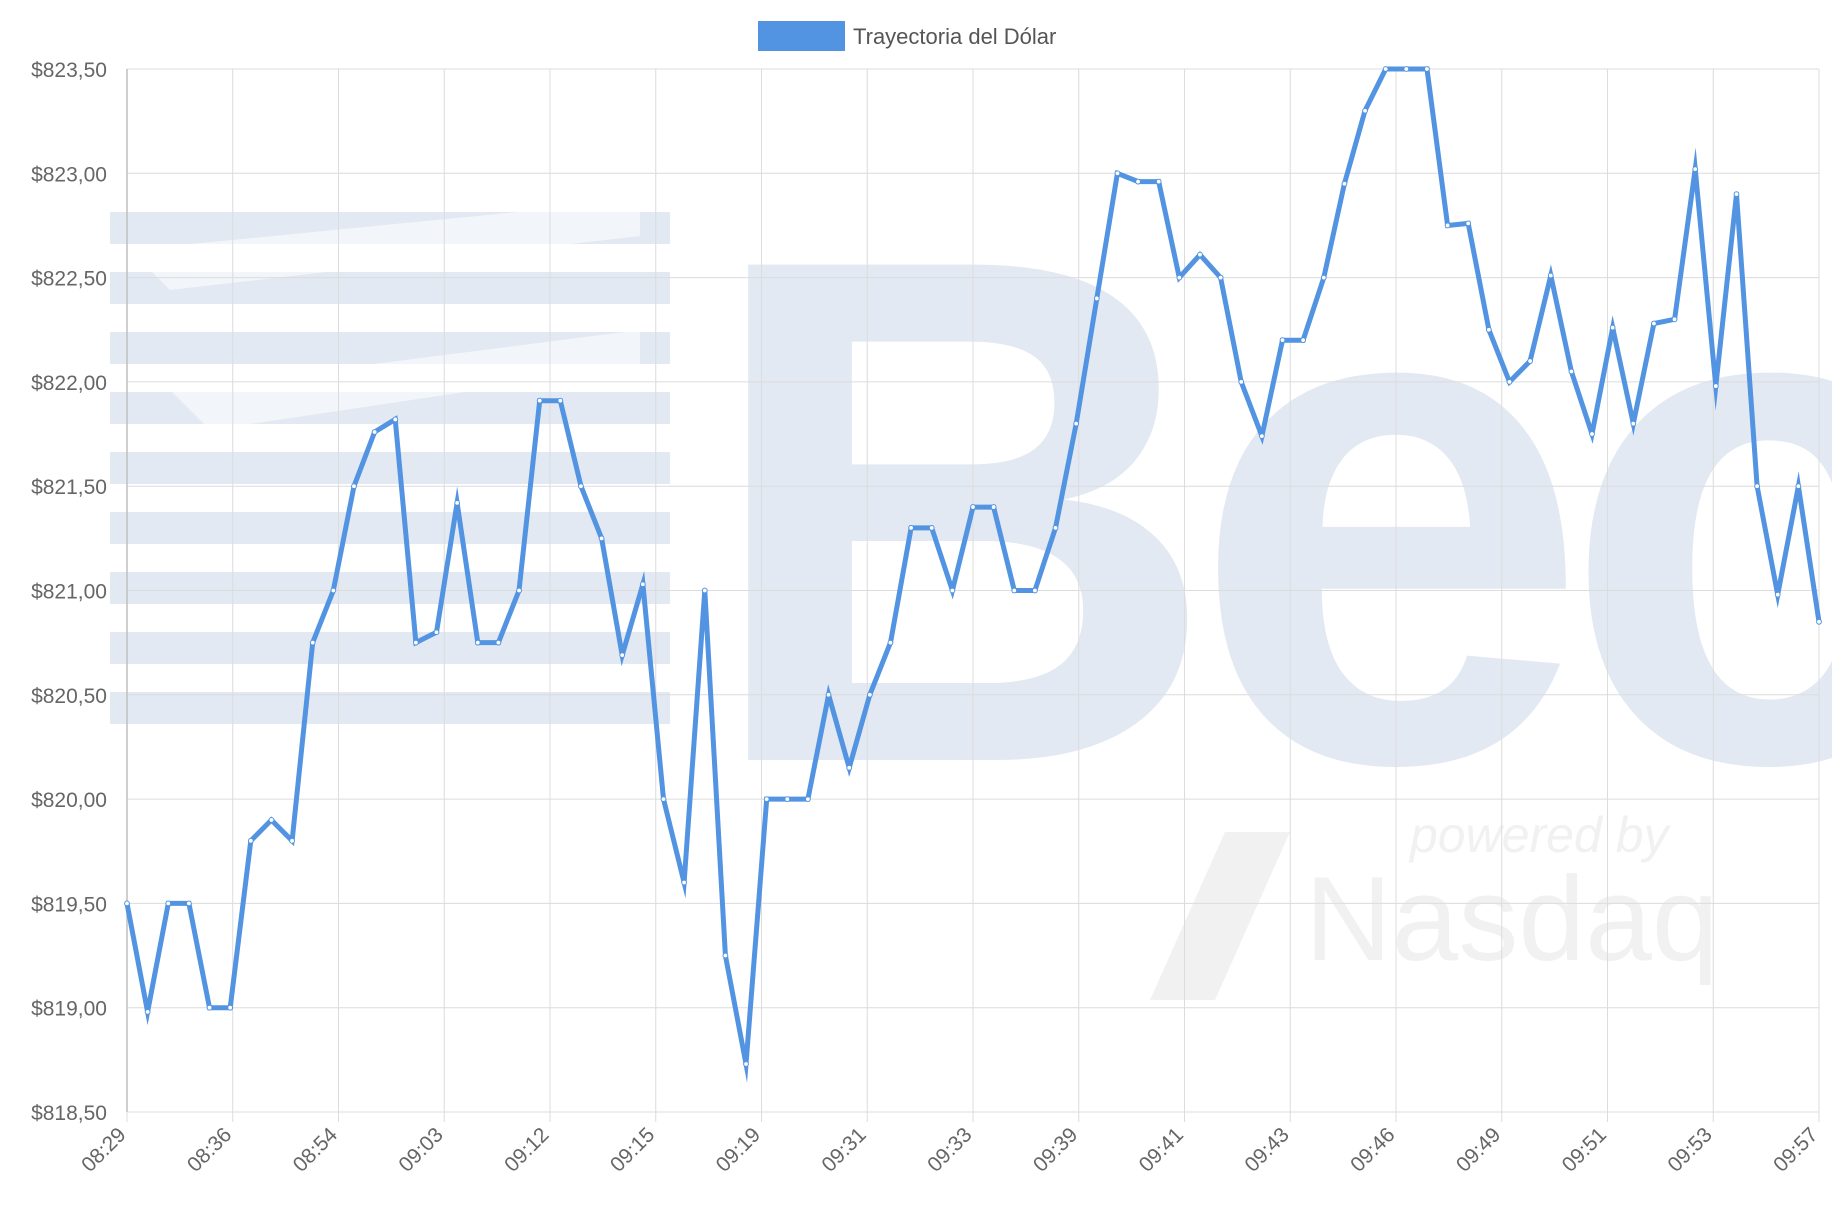 The width and height of the screenshot is (1832, 1219). What do you see at coordinates (801, 36) in the screenshot?
I see `legend-swatch` at bounding box center [801, 36].